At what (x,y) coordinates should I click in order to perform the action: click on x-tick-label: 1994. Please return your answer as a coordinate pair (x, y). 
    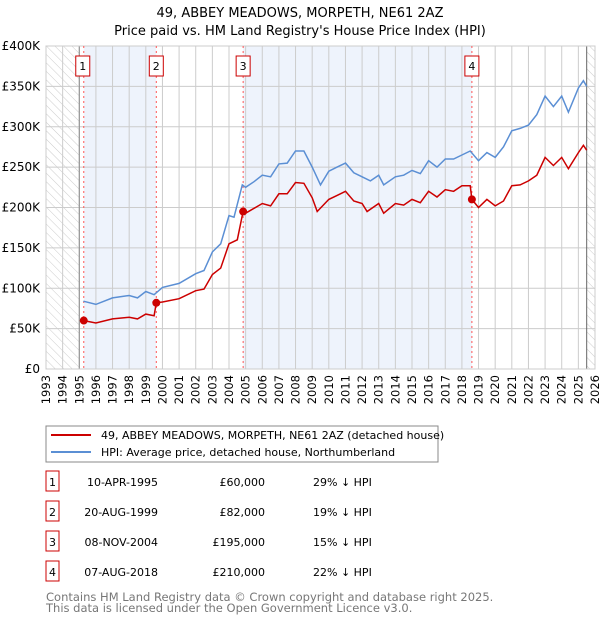
    Looking at the image, I should click on (63, 389).